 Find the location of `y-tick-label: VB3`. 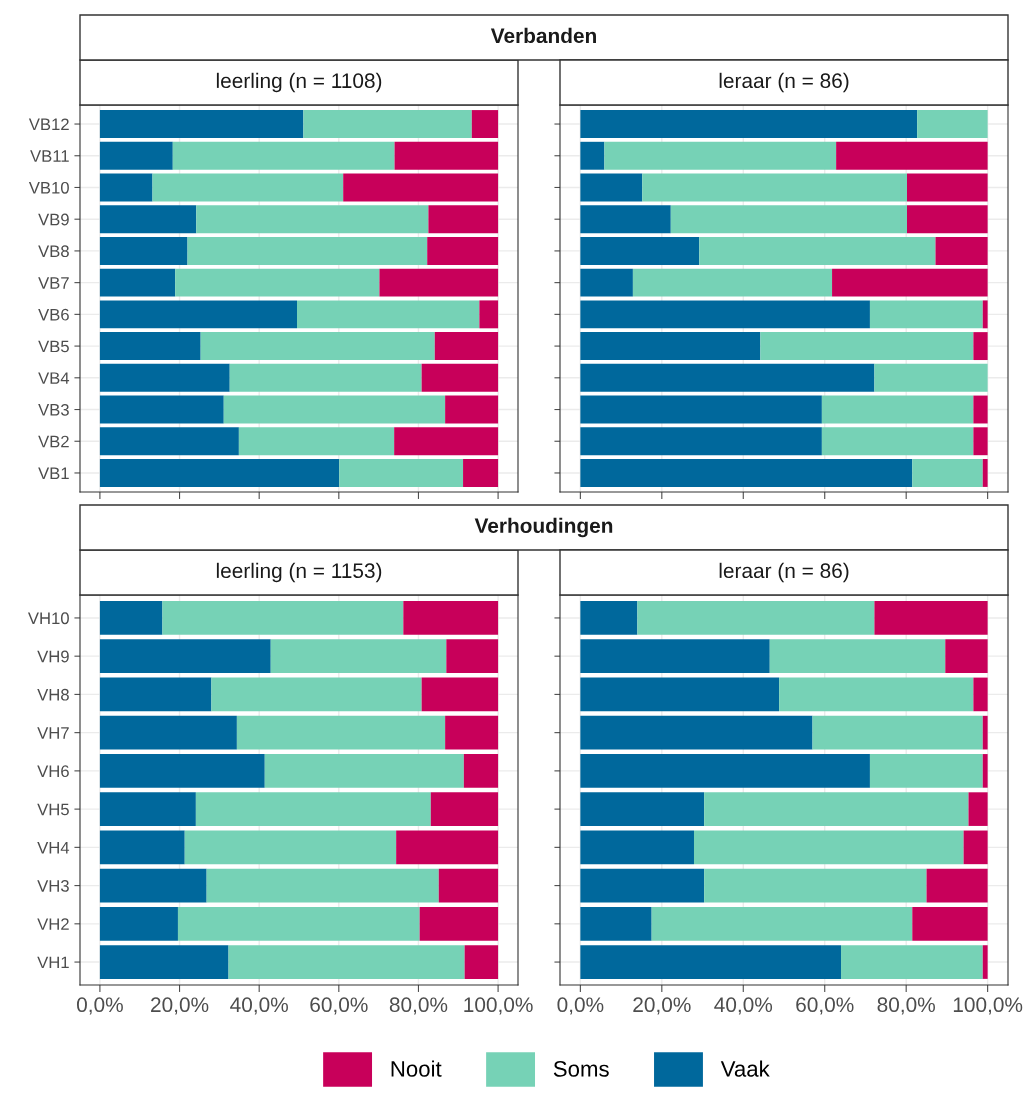

y-tick-label: VB3 is located at coordinates (53, 409).